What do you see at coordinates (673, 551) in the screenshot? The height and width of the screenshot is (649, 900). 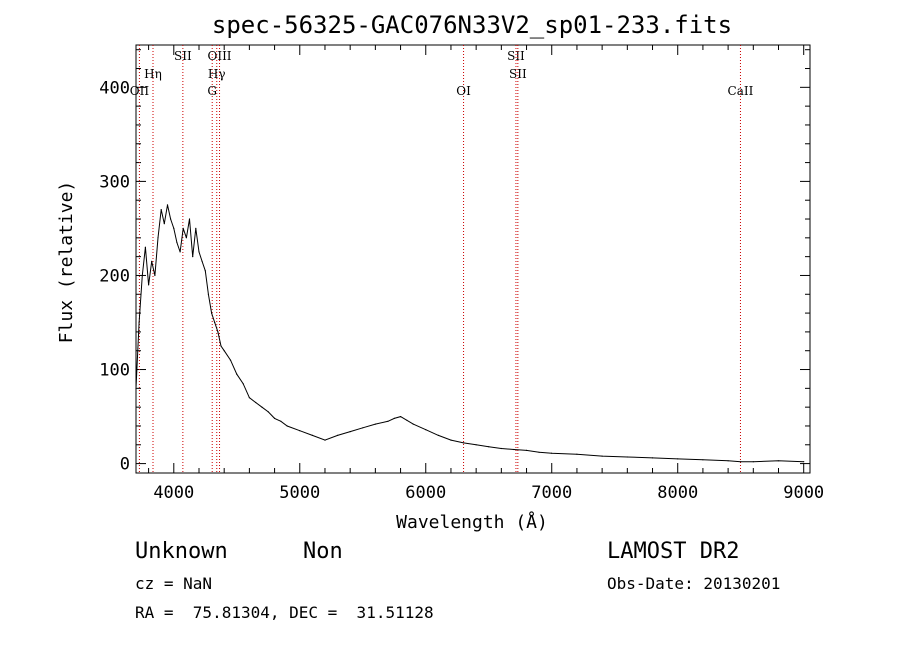 I see `survey-name: LAMOST DR2` at bounding box center [673, 551].